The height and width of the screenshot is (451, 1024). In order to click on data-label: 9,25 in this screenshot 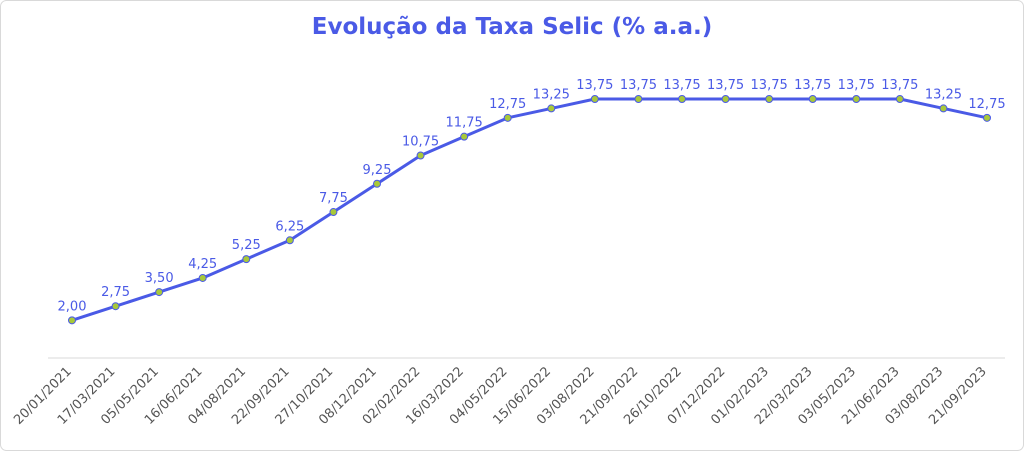, I will do `click(377, 170)`.